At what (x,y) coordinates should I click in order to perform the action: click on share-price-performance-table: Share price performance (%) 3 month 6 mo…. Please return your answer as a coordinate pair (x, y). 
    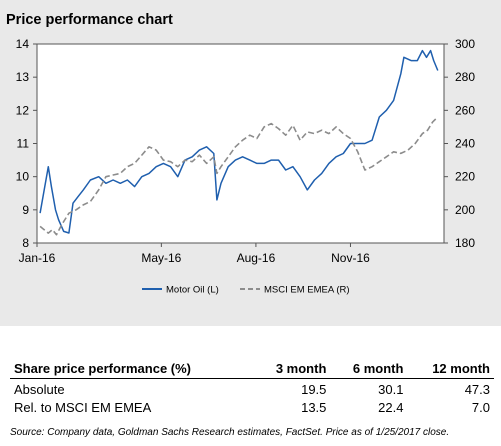
    Looking at the image, I should click on (252, 386).